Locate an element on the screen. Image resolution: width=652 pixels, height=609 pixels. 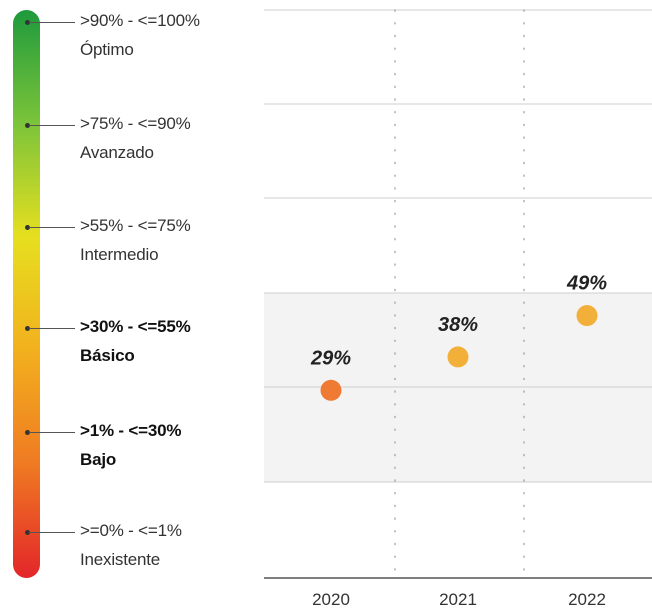
level-optimo: >90% - <=100% Óptimo is located at coordinates (130, 35).